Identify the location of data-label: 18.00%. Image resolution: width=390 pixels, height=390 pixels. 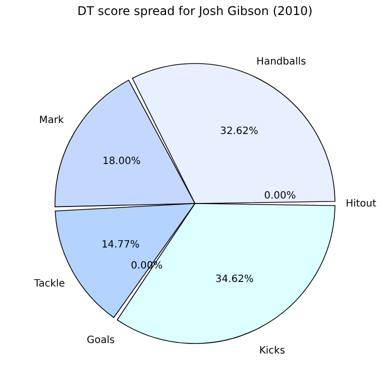
(121, 161).